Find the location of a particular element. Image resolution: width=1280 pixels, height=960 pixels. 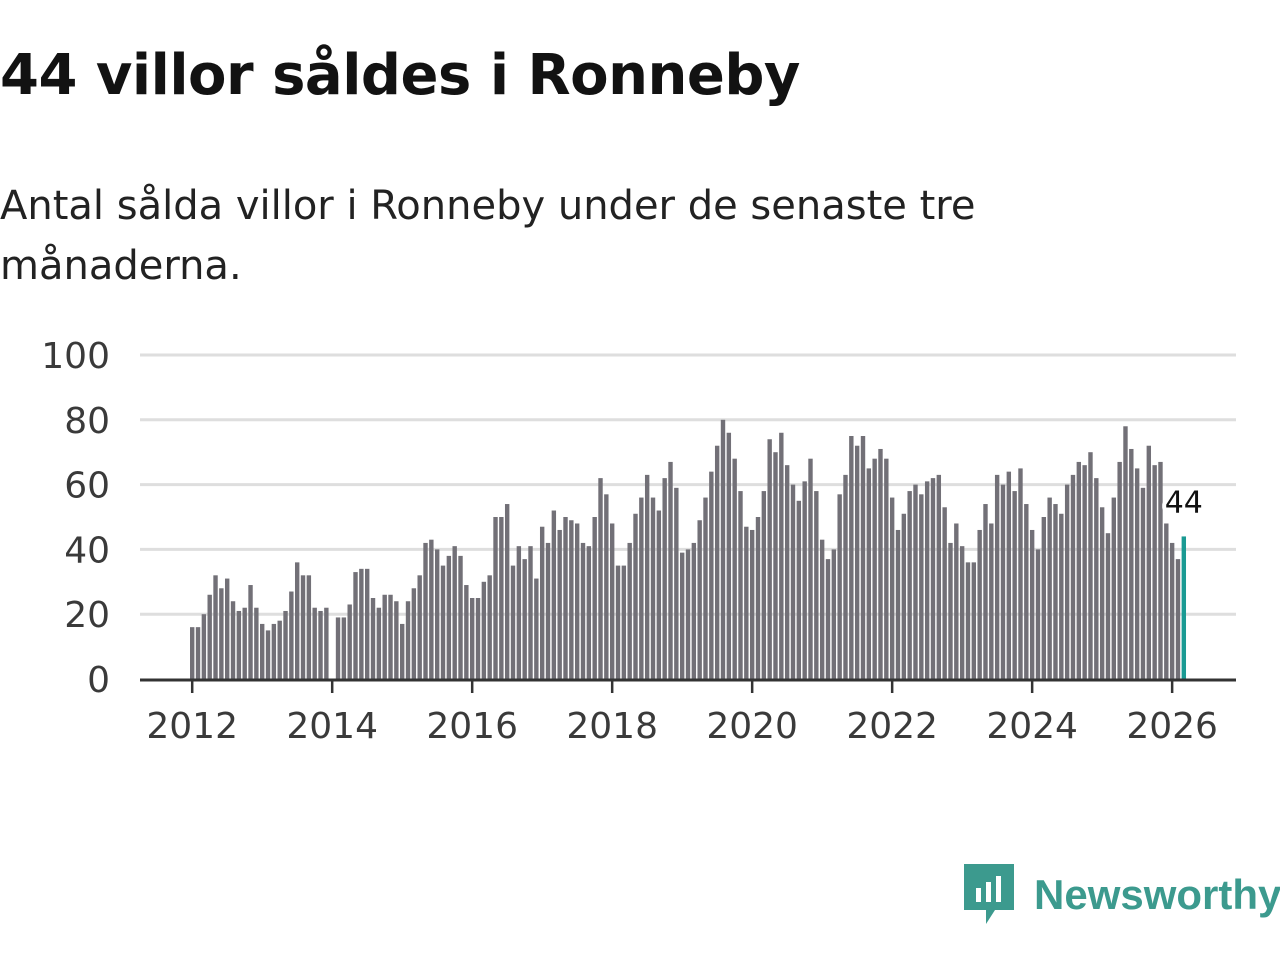

annotations: 44 is located at coordinates (1184, 502).